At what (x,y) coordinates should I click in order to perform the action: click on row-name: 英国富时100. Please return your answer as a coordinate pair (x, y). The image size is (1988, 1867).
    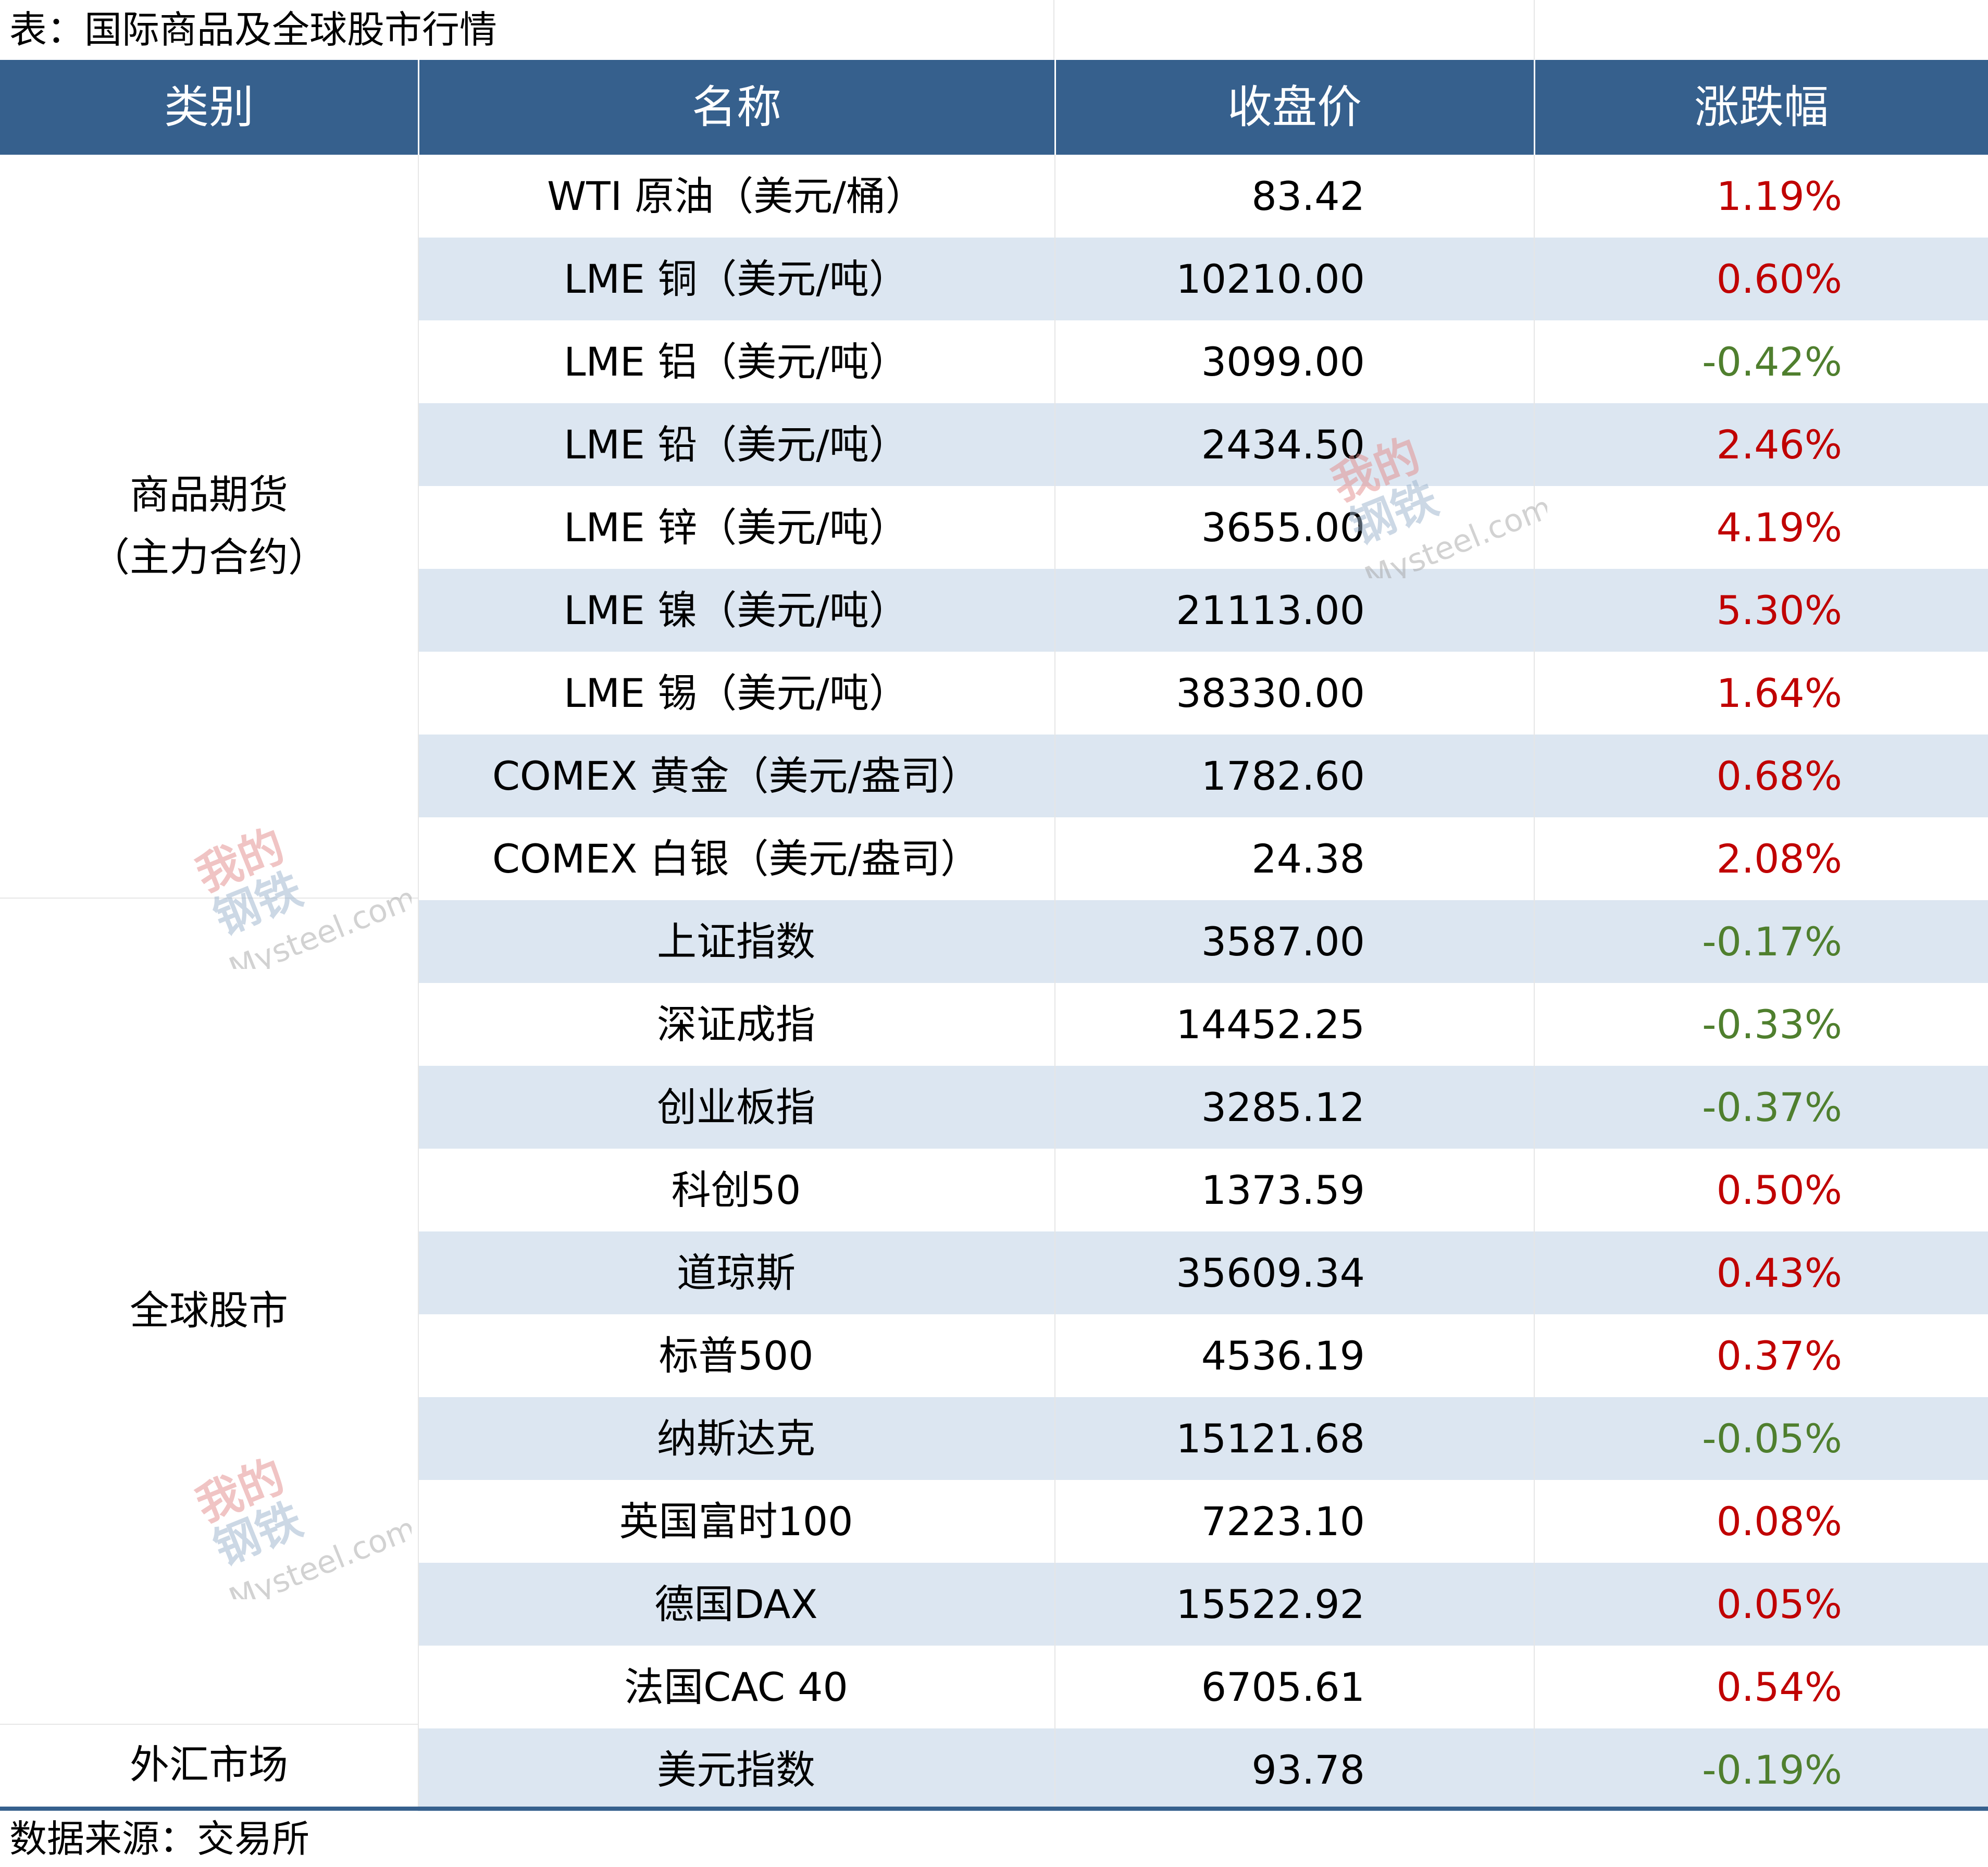
    Looking at the image, I should click on (736, 1521).